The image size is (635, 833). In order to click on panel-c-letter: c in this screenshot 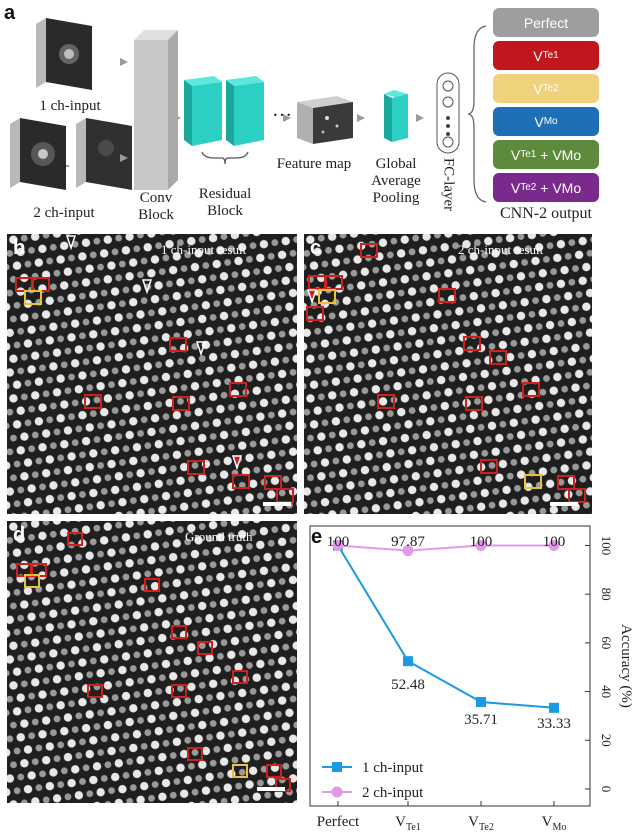, I will do `click(316, 248)`.